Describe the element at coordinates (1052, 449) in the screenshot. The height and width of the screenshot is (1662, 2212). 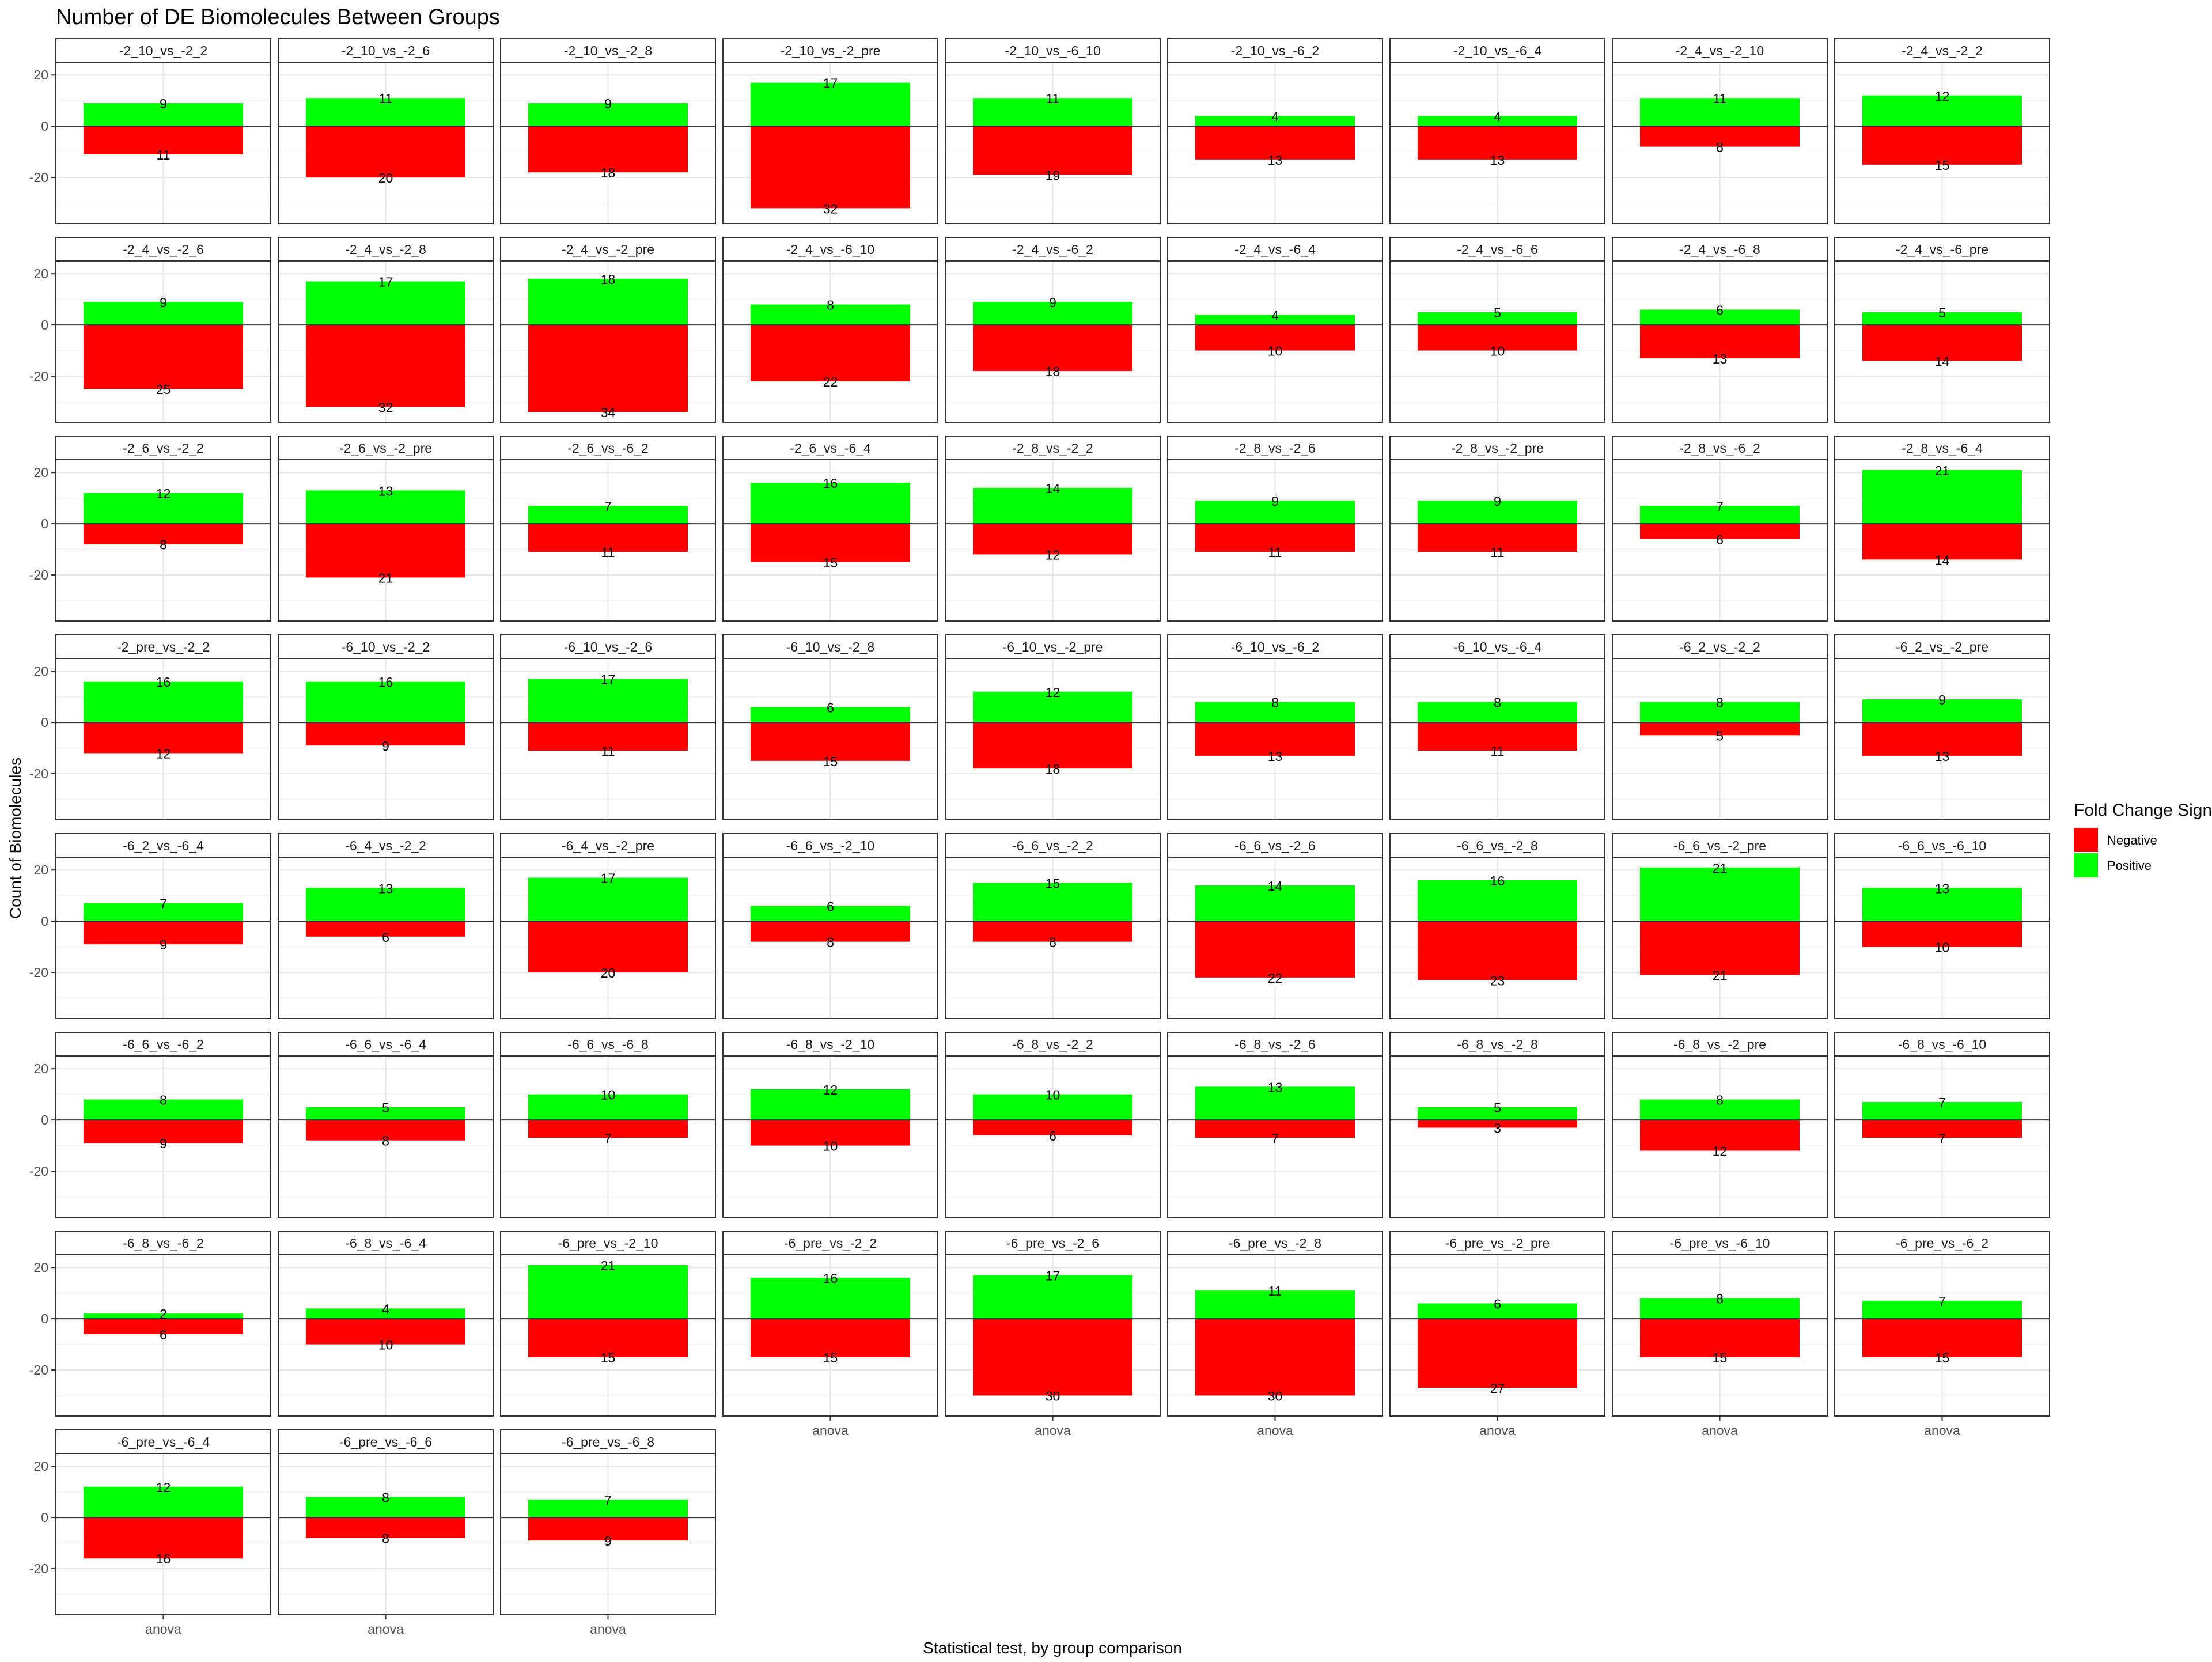
I see `facet-label: -2_8_vs_-2_2` at that location.